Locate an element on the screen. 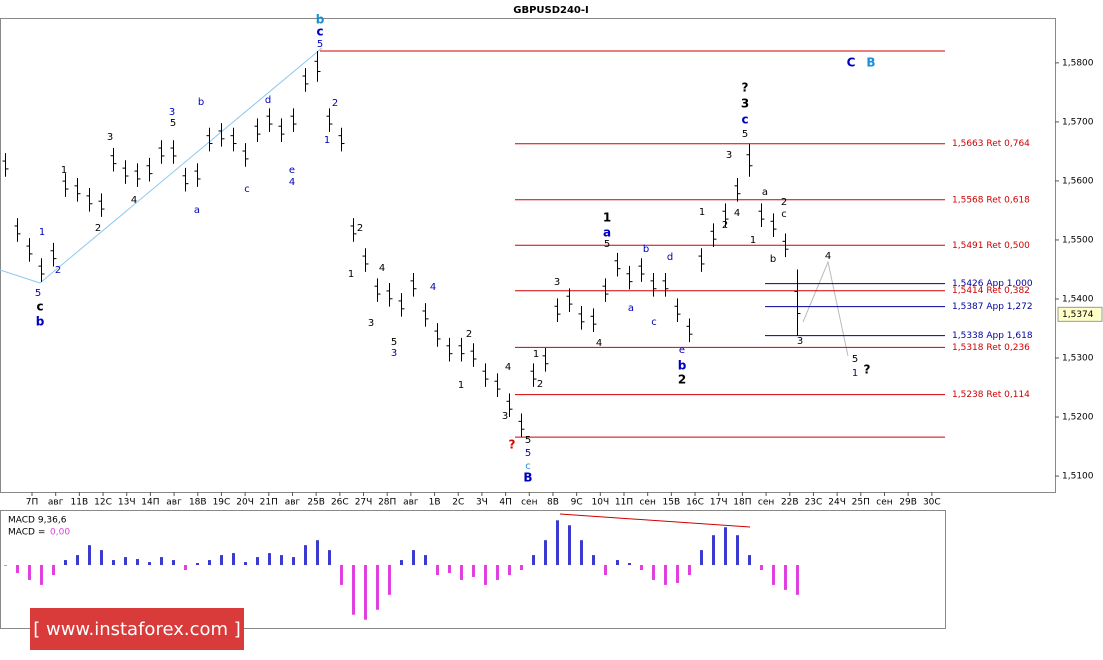 This screenshot has width=1103, height=660. wave-label: d is located at coordinates (268, 100).